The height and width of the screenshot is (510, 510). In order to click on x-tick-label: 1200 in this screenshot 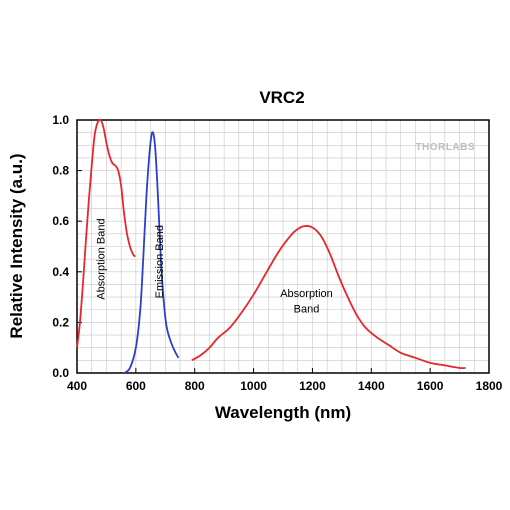, I will do `click(312, 386)`.